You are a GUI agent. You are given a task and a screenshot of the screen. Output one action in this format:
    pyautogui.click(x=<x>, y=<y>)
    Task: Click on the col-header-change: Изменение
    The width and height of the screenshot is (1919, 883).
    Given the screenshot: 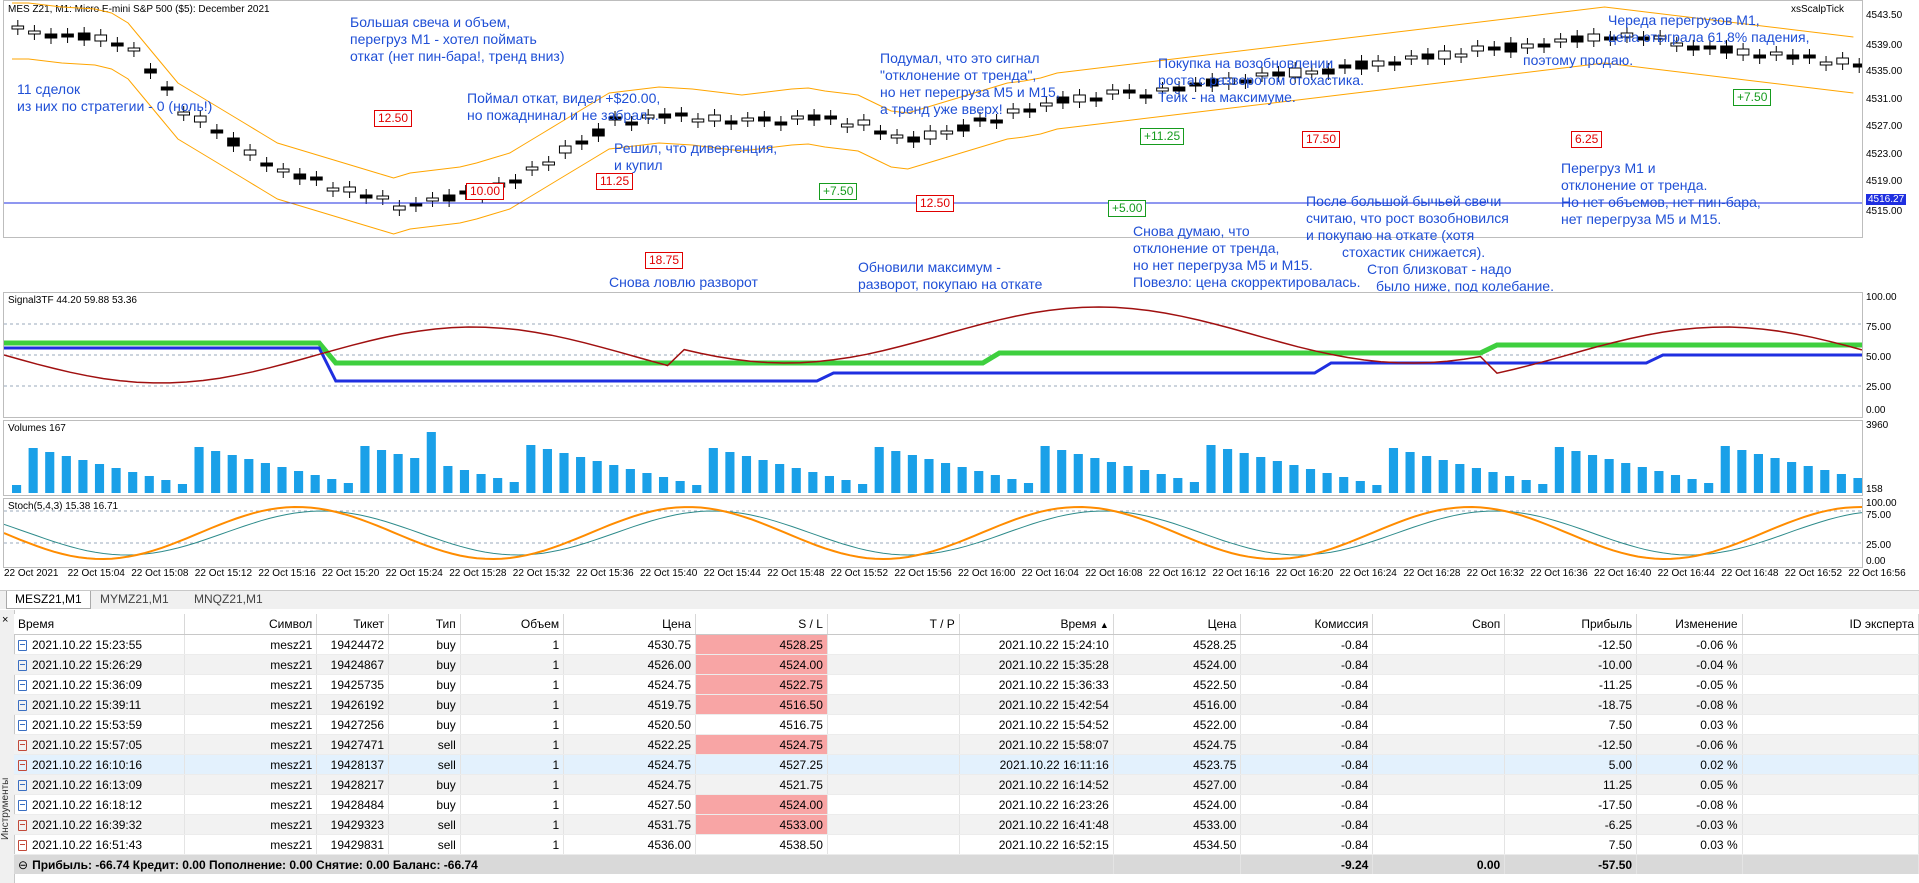 What is the action you would take?
    pyautogui.click(x=1689, y=624)
    